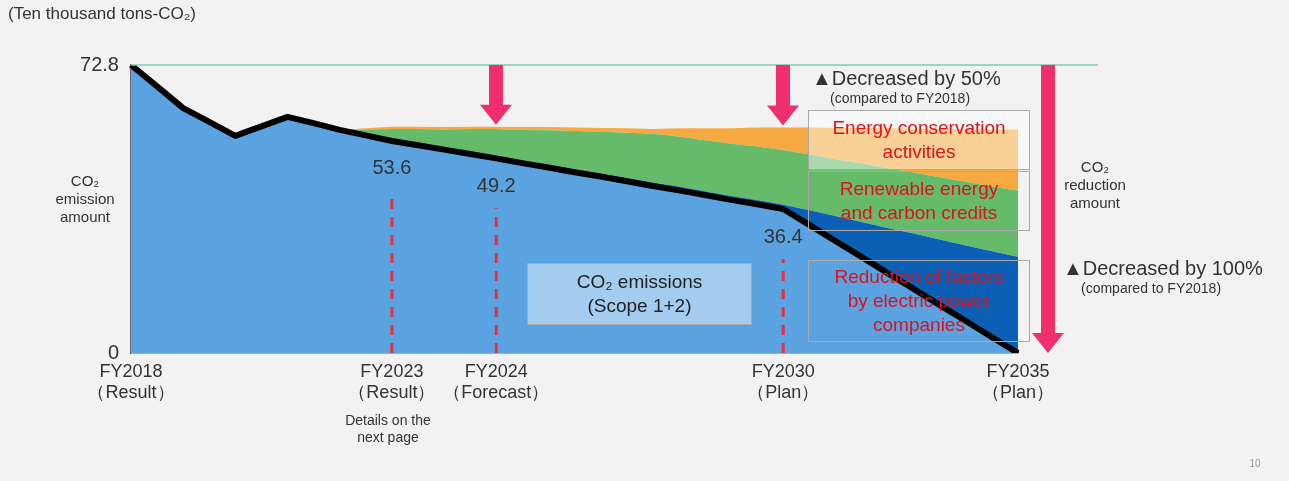  Describe the element at coordinates (496, 184) in the screenshot. I see `data-label: 49.2` at that location.